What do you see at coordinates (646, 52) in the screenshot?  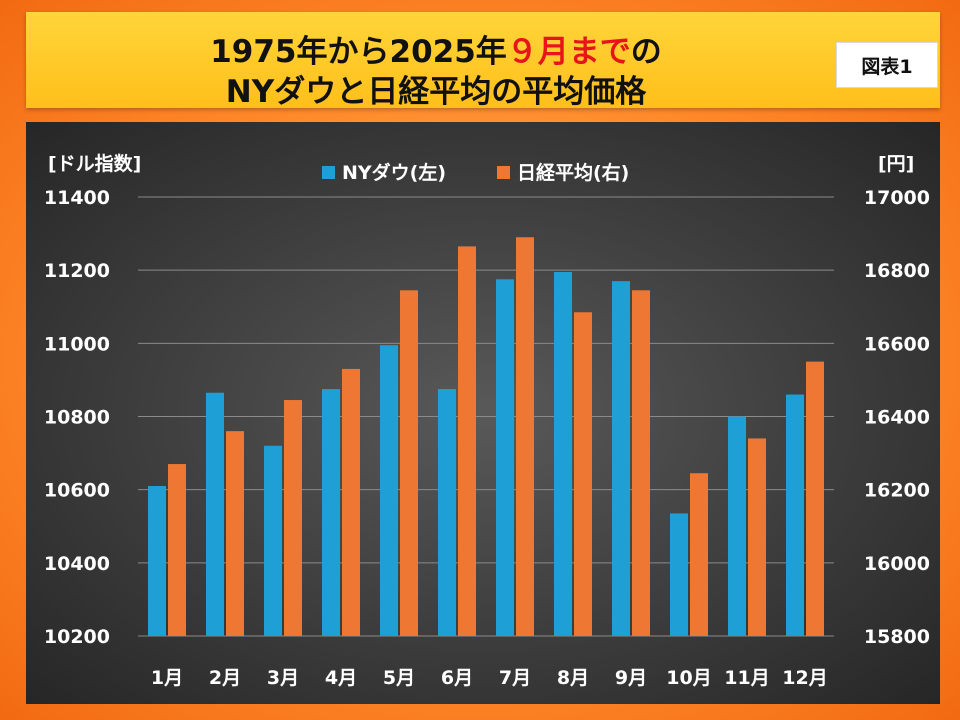 I see `title-text-after: の` at bounding box center [646, 52].